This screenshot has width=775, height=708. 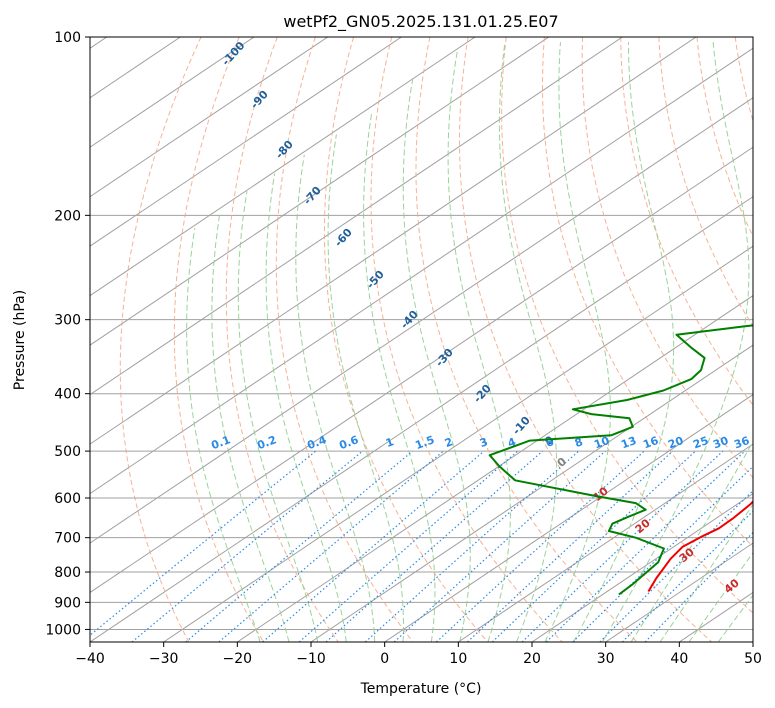 What do you see at coordinates (458, 659) in the screenshot?
I see `x-tick-label: 10` at bounding box center [458, 659].